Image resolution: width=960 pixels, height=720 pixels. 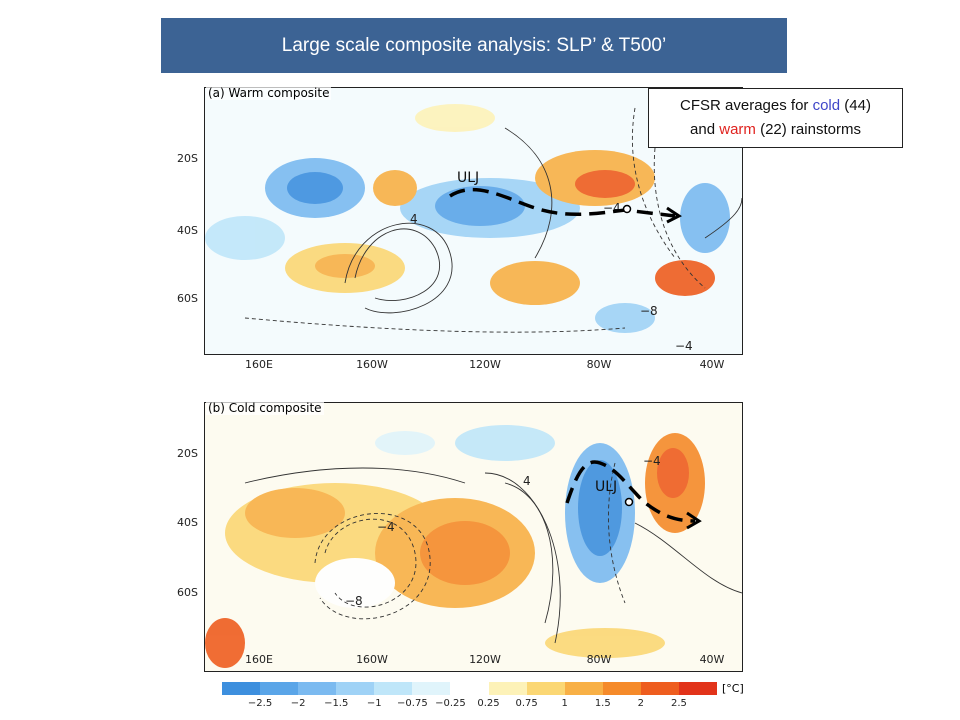 What do you see at coordinates (265, 408) in the screenshot?
I see `panel-b-title: (b) Cold composite` at bounding box center [265, 408].